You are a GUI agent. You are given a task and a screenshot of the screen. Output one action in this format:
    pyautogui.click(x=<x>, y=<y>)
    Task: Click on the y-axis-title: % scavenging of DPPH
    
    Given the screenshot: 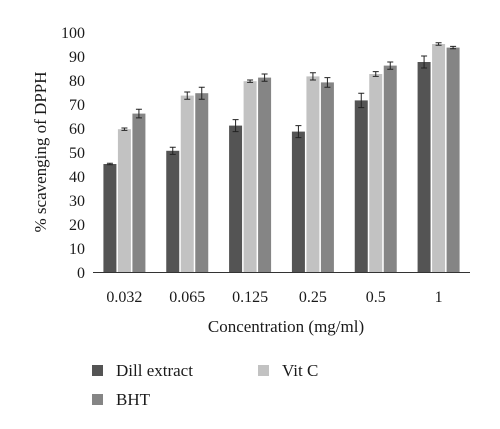 What is the action you would take?
    pyautogui.click(x=40, y=151)
    